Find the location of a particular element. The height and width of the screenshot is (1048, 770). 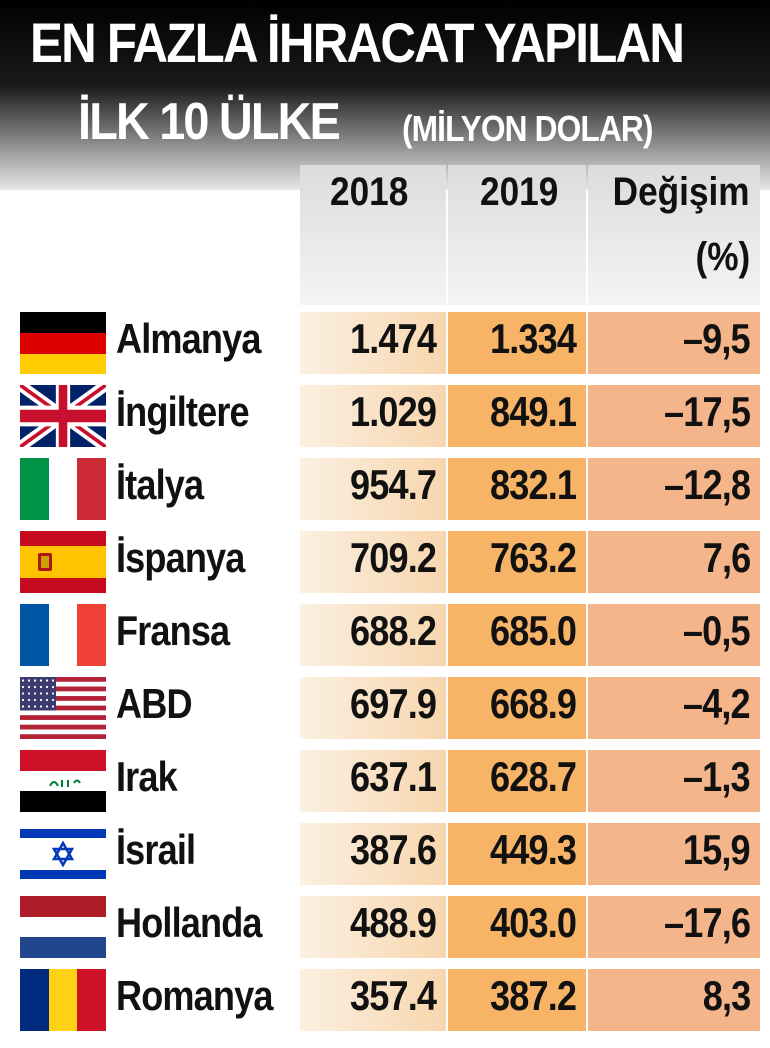

column-header-change-unit: (%) is located at coordinates (722, 257).